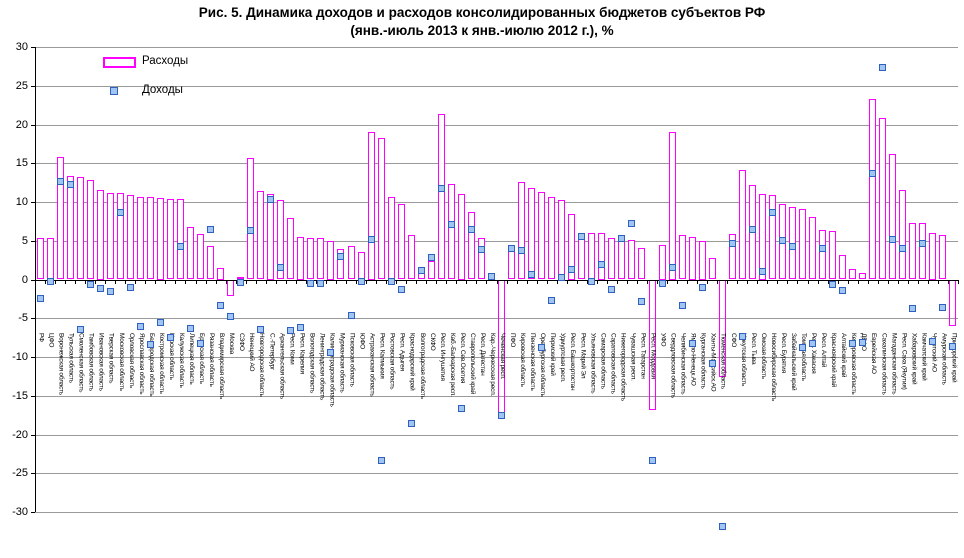 This screenshot has width=964, height=558. I want to click on category-label: Ямало-Ненецк.АО, so click(693, 359).